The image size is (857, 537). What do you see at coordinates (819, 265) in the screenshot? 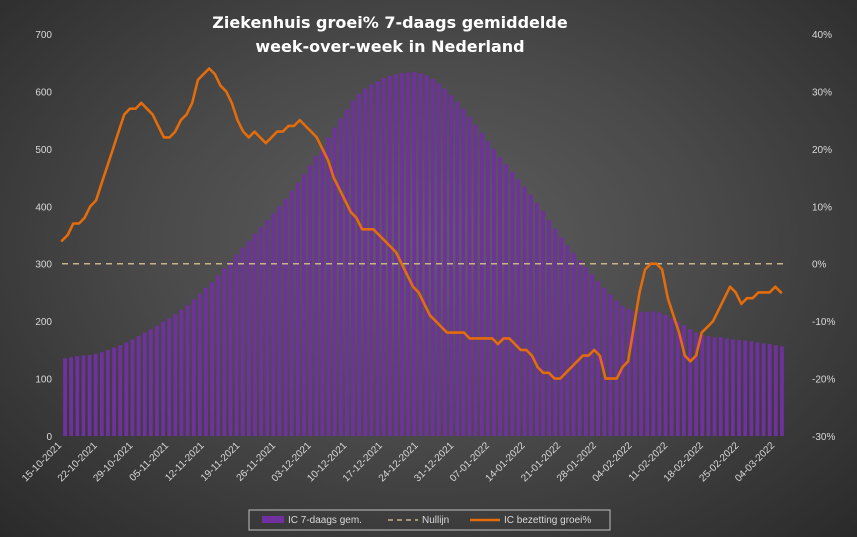
I see `y-right-tick-label: 0%` at bounding box center [819, 265].